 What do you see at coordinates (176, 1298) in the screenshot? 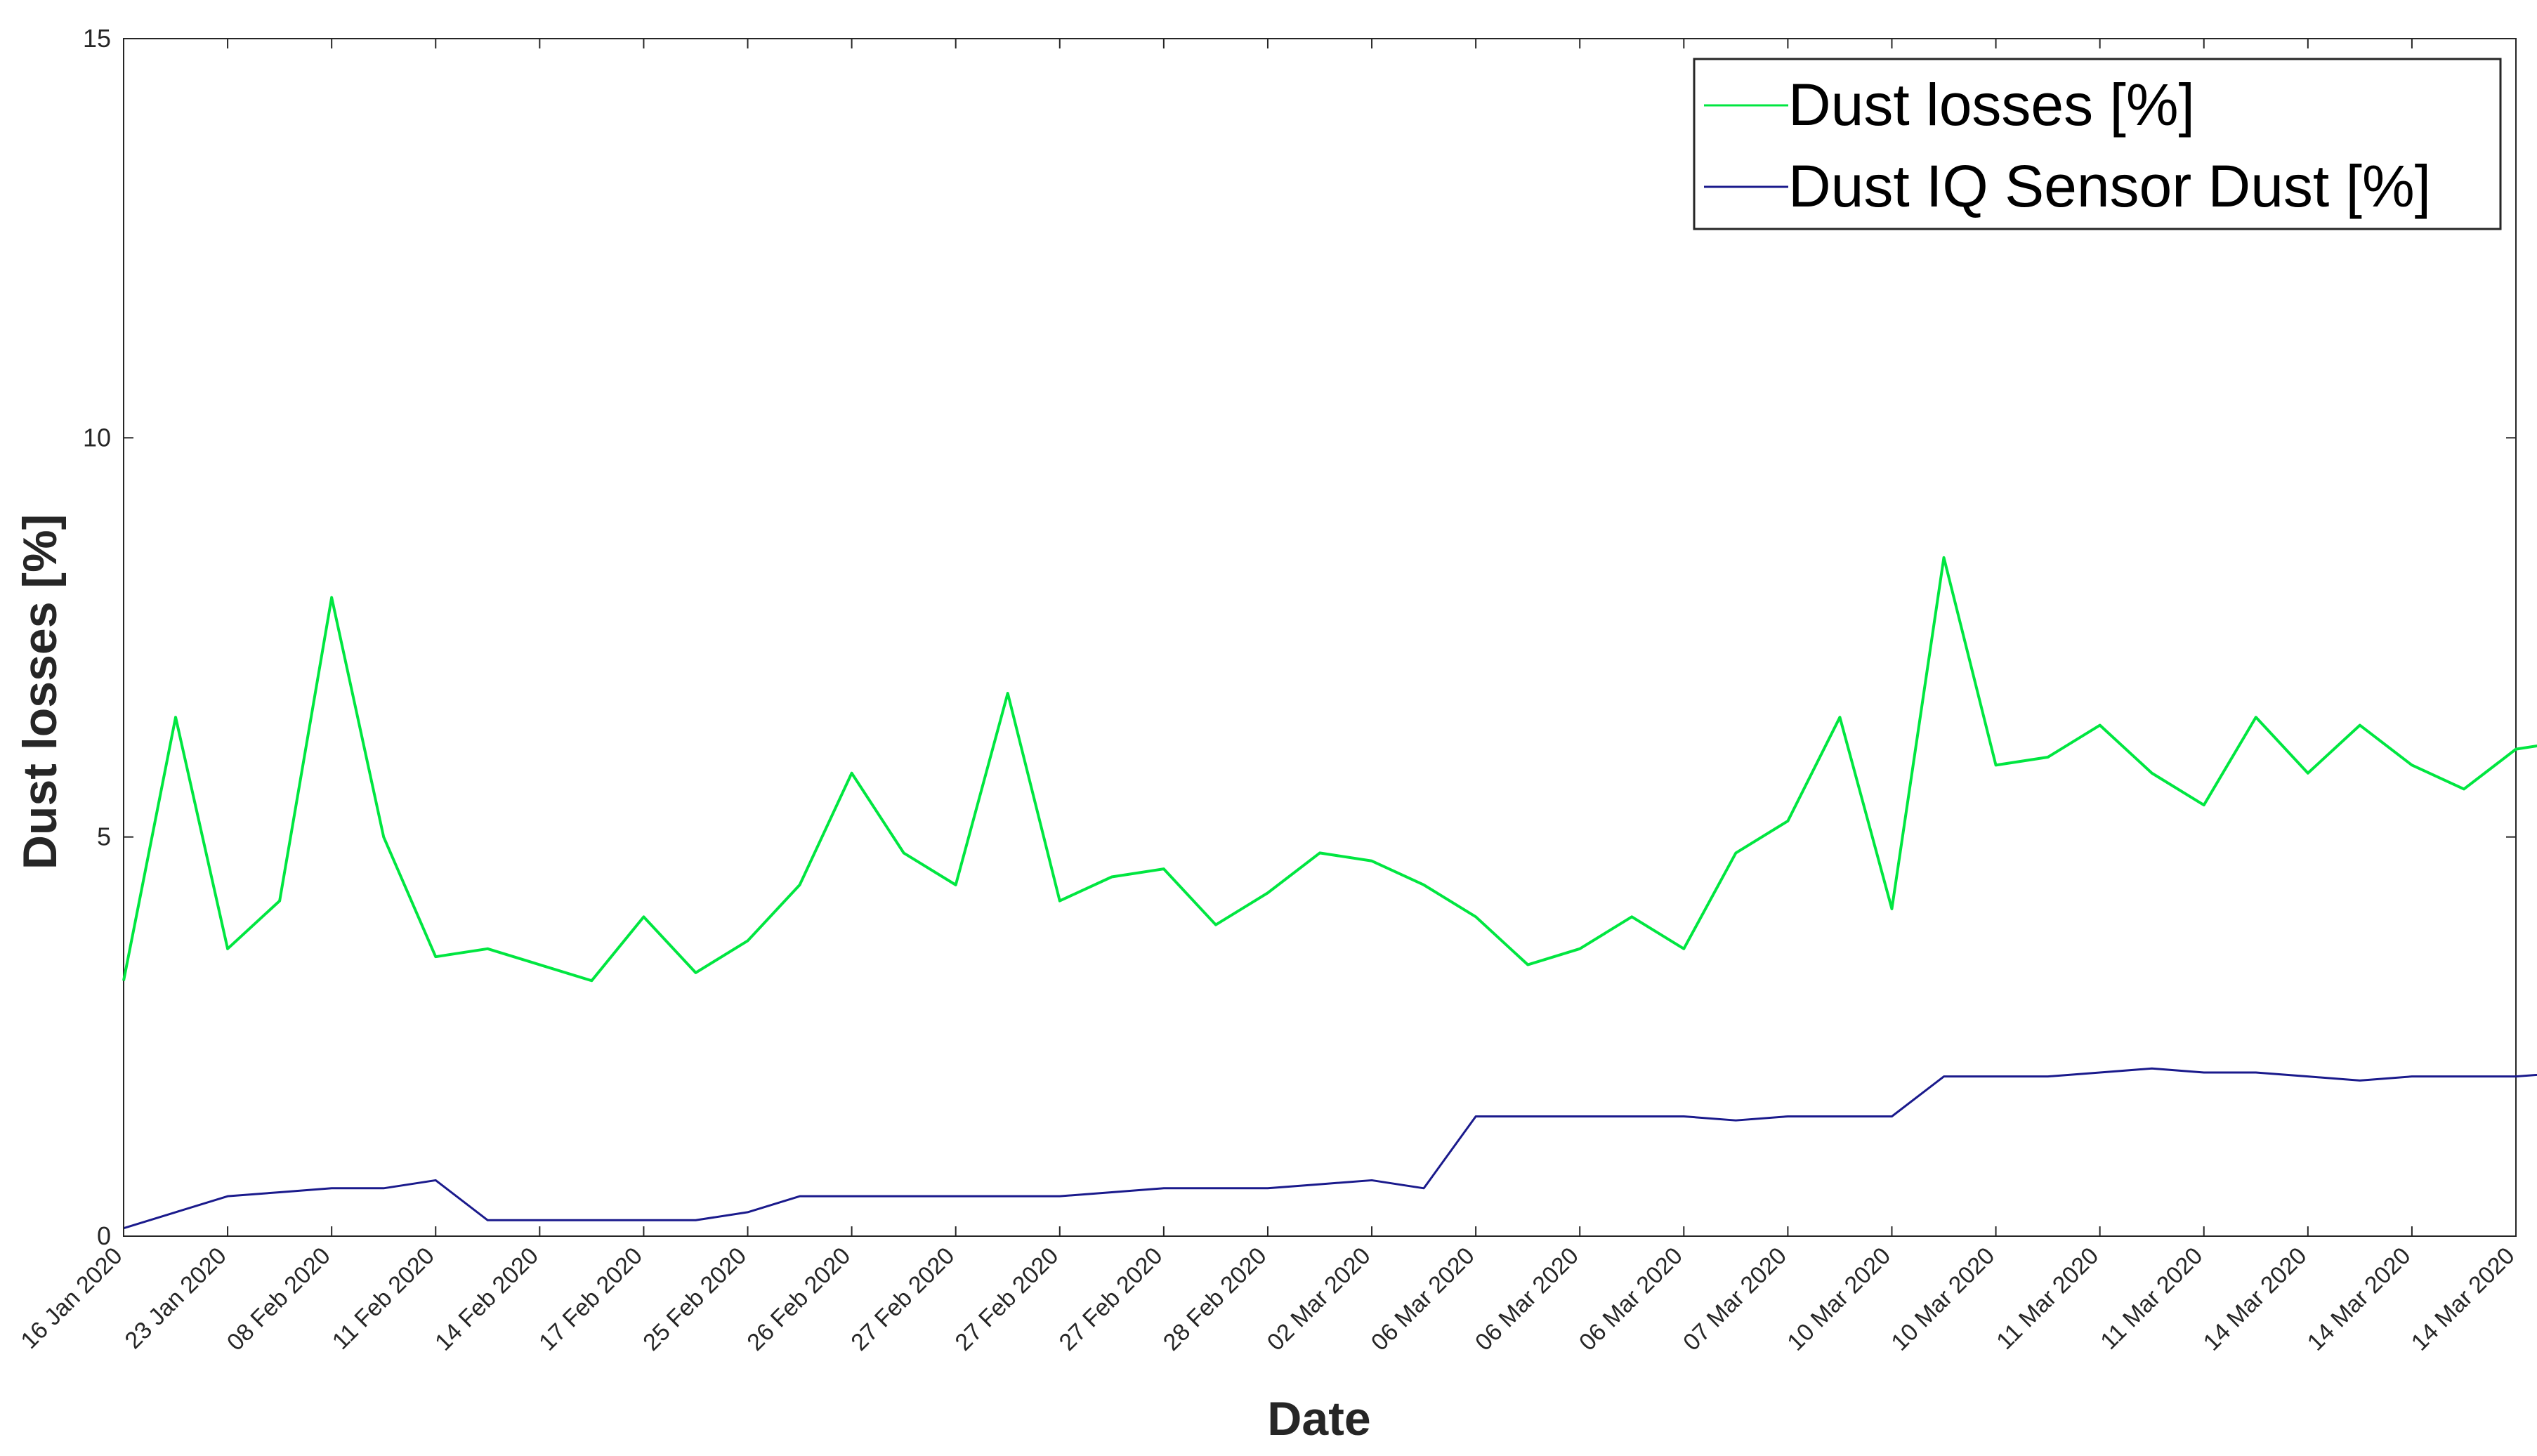
I see `x-tick-label: 23 Jan 2020` at bounding box center [176, 1298].